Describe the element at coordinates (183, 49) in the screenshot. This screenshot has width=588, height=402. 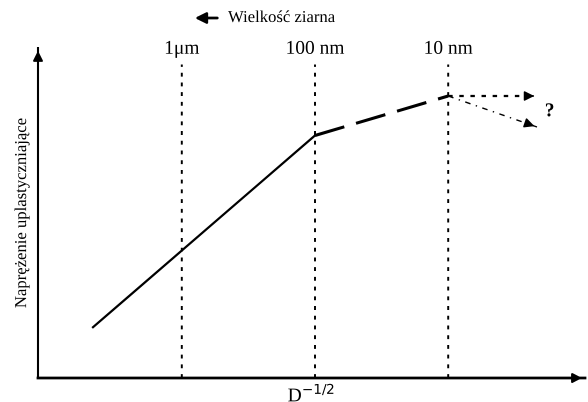
I see `x-tick-label: 1μm` at that location.